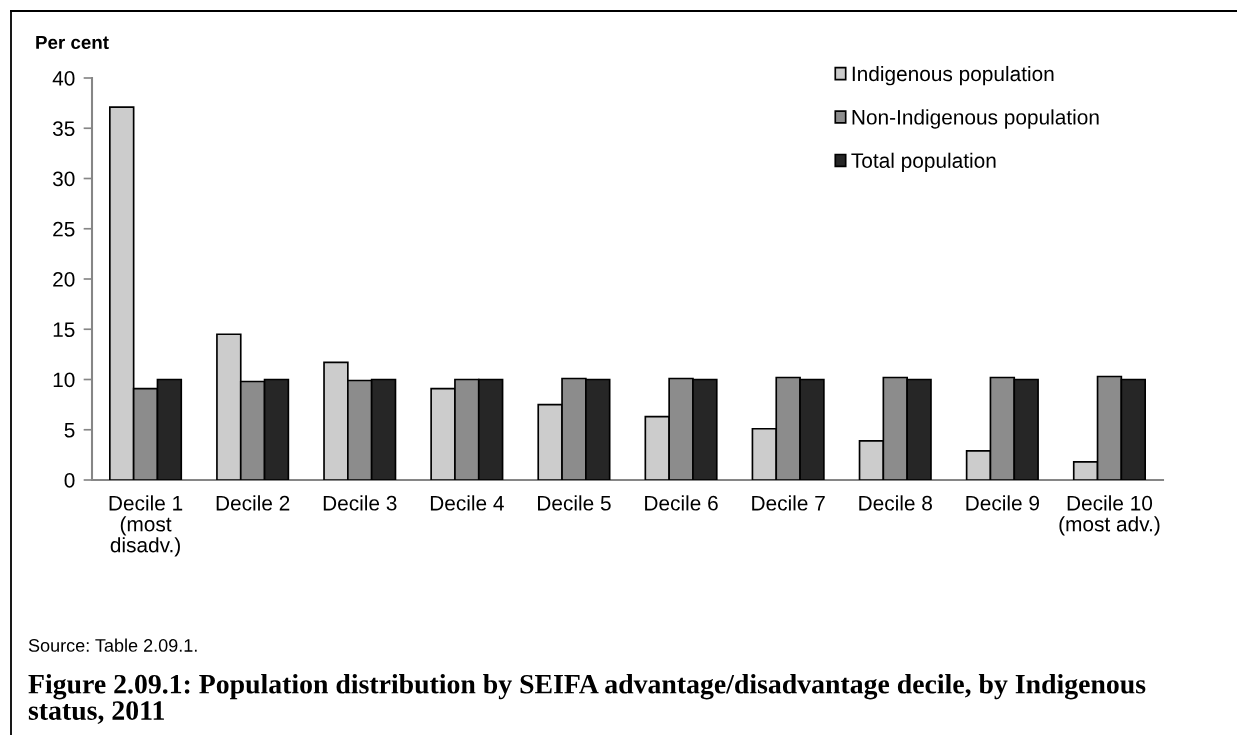  Describe the element at coordinates (788, 503) in the screenshot. I see `x-tick-label: Decile 7` at that location.